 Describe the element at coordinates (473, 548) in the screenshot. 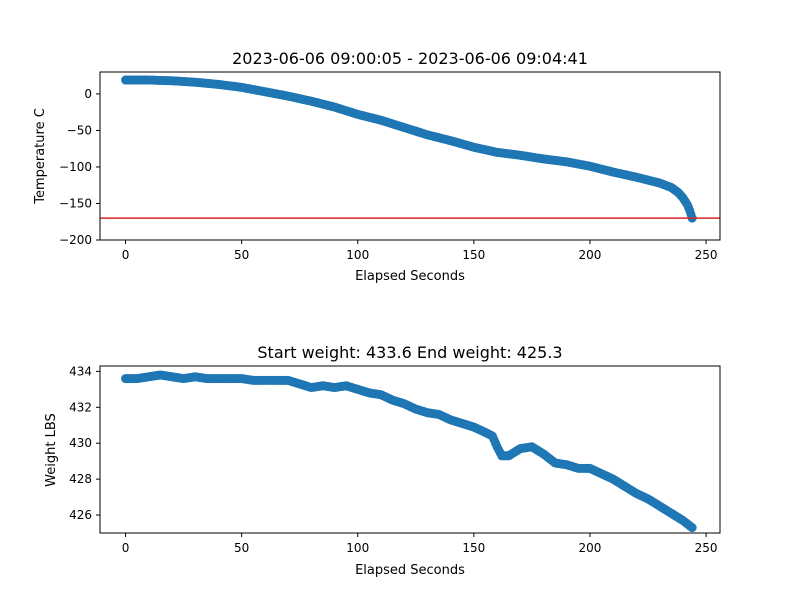

I see `weight-x-tick-label: 150` at that location.